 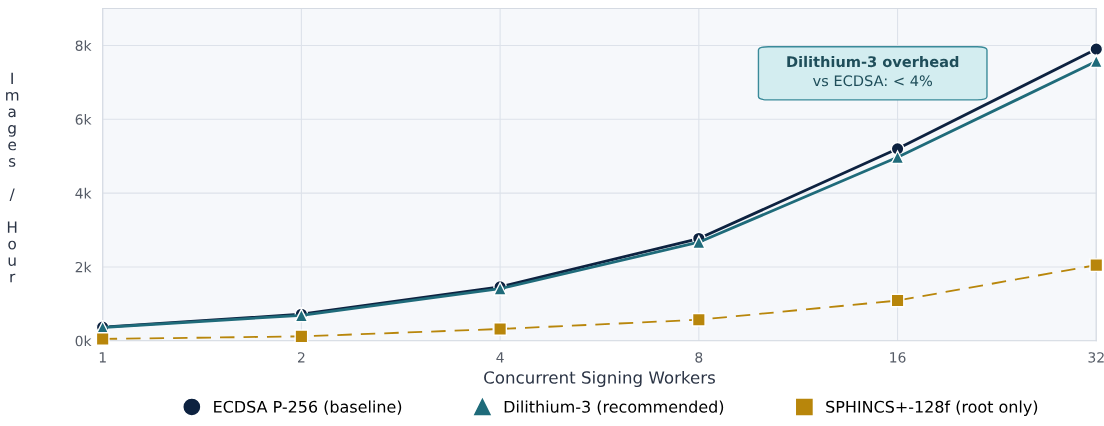 I want to click on y-tick-label: 4k, so click(x=83, y=193).